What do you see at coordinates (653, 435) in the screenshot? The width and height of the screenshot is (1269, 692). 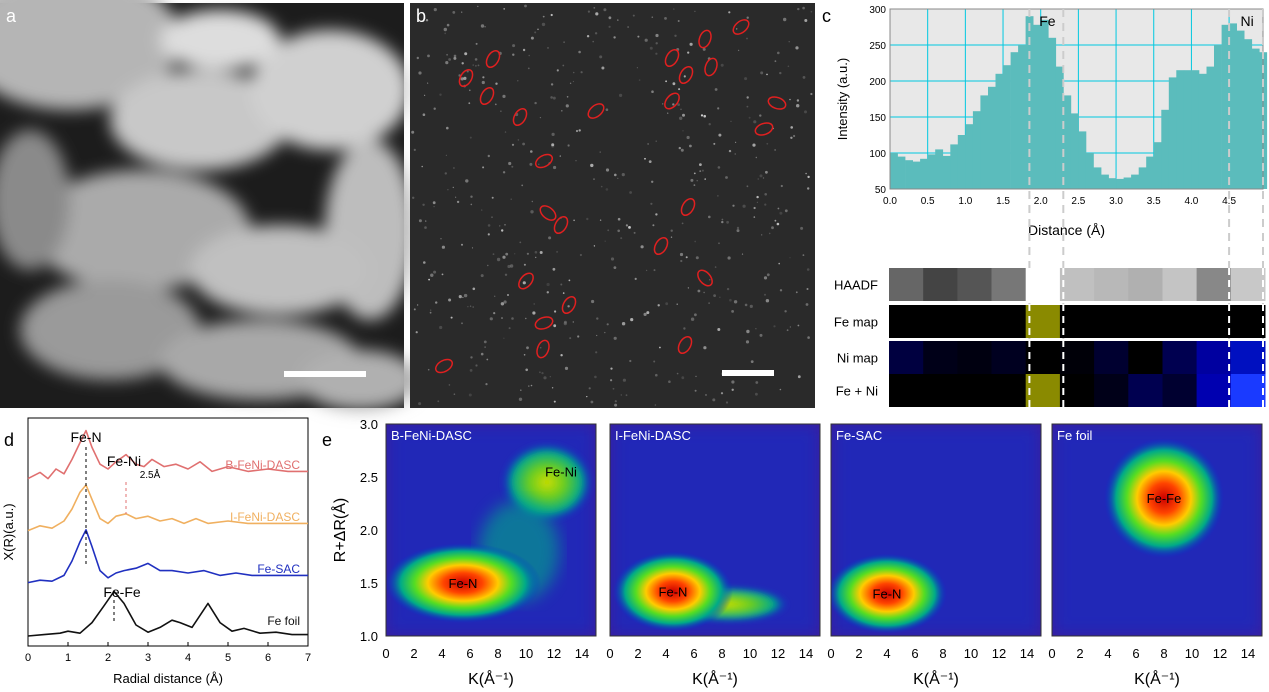 I see `wt-panel-title: I-FeNi-DASC` at bounding box center [653, 435].